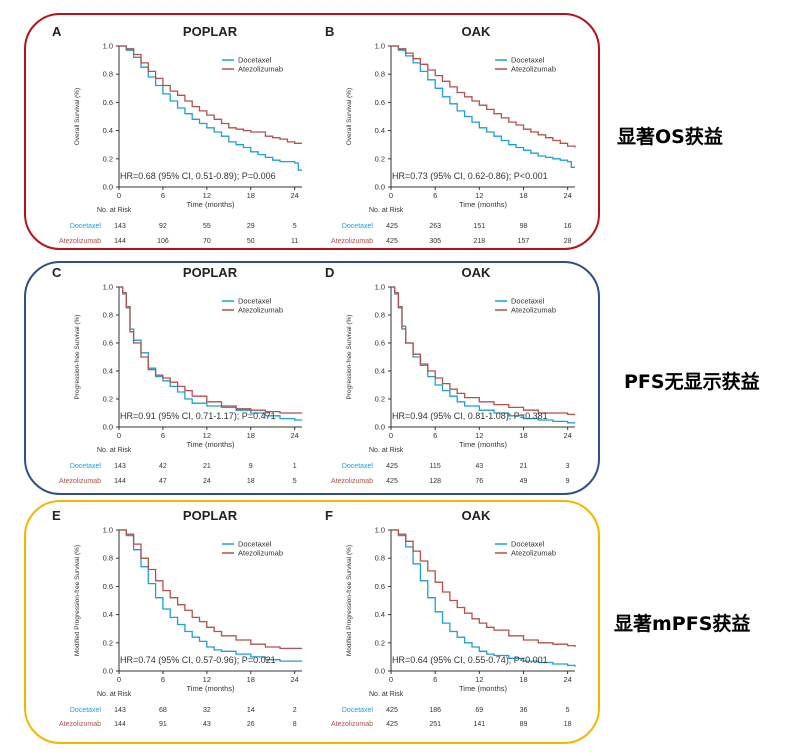 The image size is (795, 756). Describe the element at coordinates (477, 272) in the screenshot. I see `panel-title: OAK` at that location.